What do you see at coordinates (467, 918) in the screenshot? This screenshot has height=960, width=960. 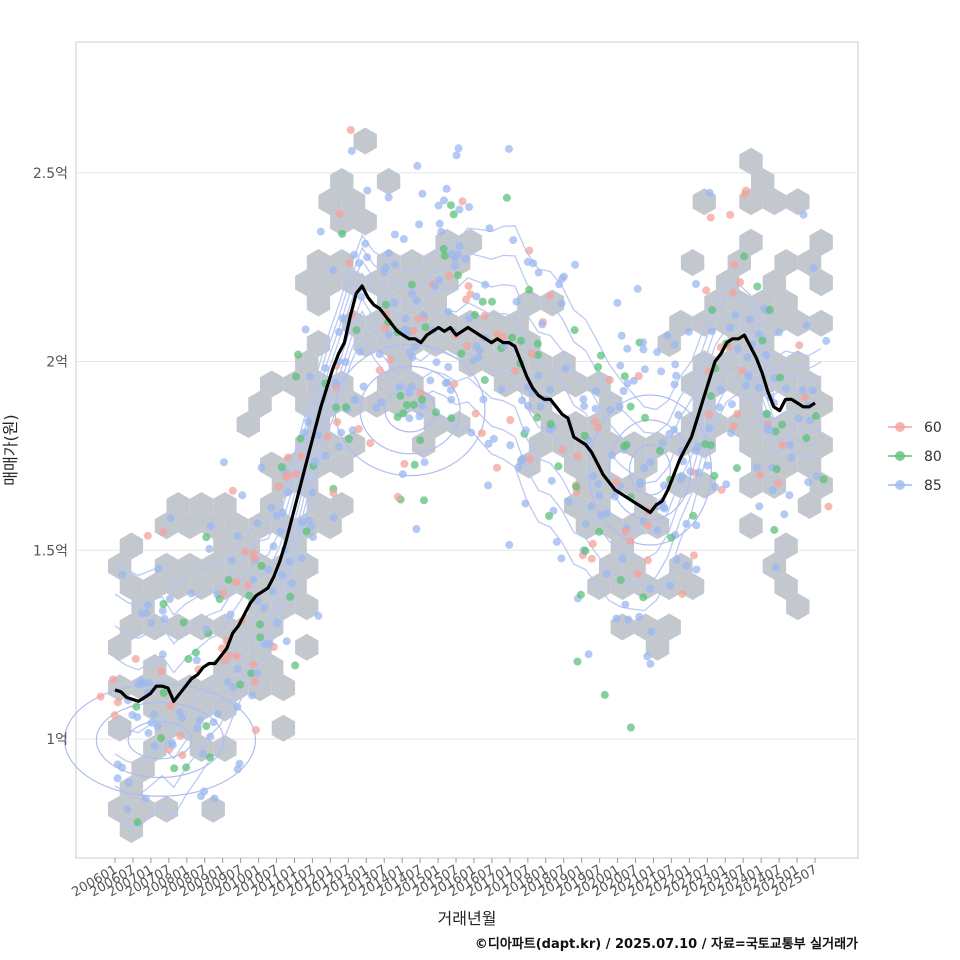 I see `x-axis-title: 거래년월` at bounding box center [467, 918].